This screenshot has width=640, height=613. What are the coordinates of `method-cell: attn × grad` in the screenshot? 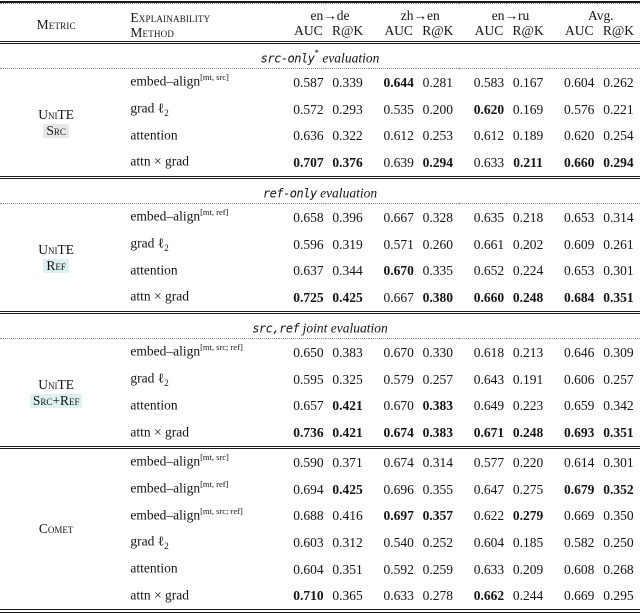 It's located at (195, 298).